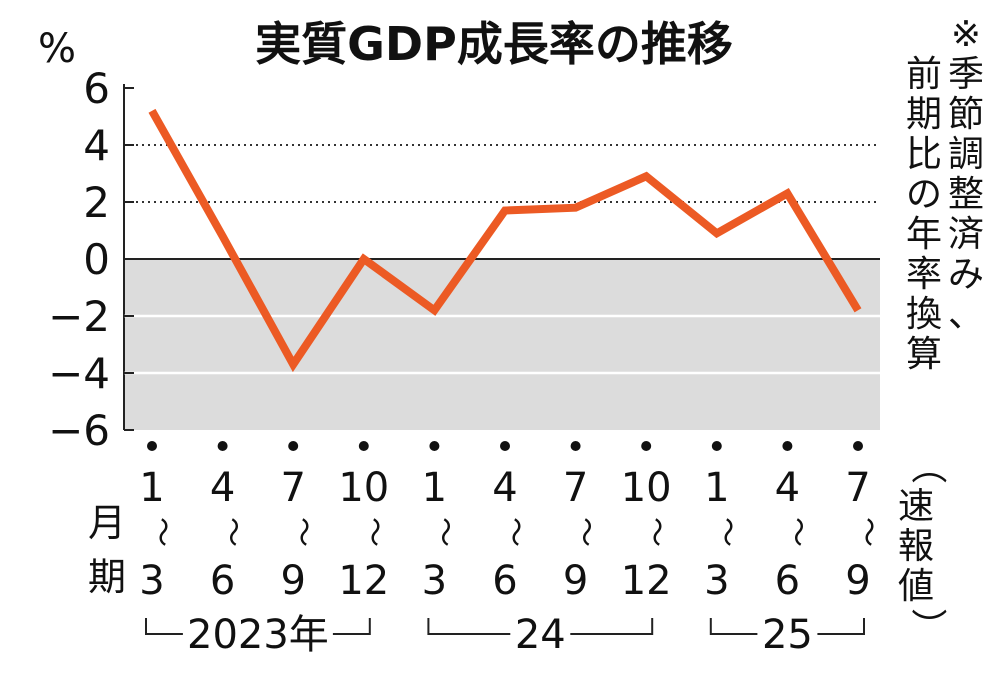 This screenshot has width=1004, height=679. Describe the element at coordinates (924, 234) in the screenshot. I see `note-char: 年` at that location.